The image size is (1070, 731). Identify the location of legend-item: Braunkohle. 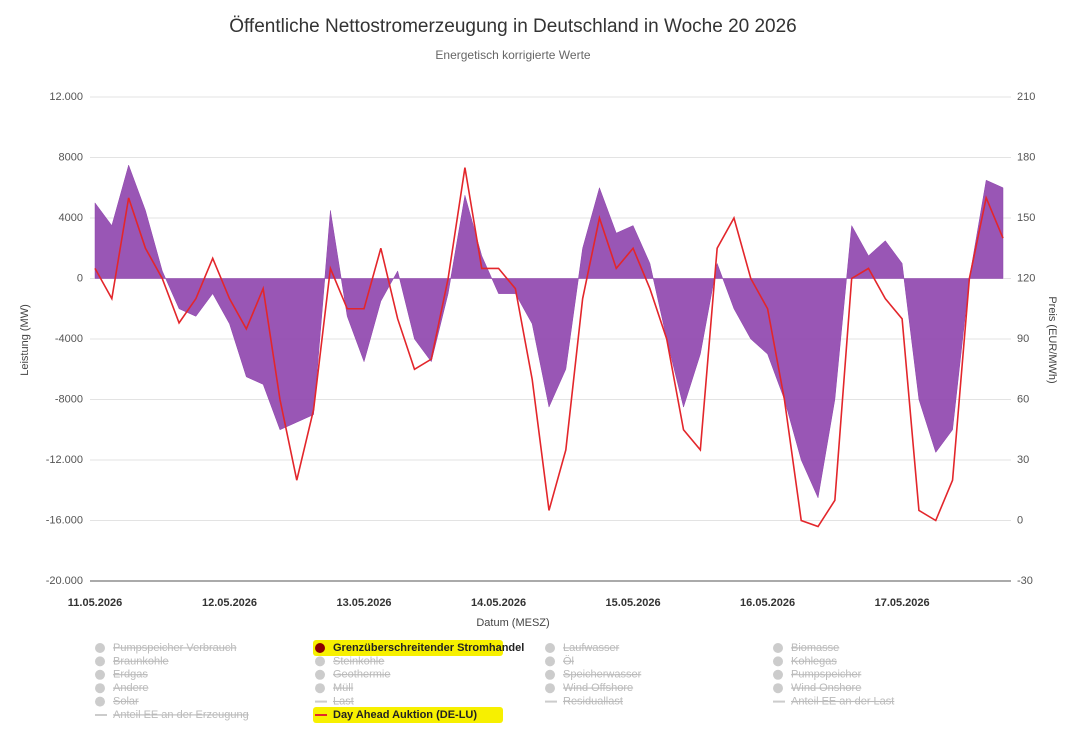
(141, 661).